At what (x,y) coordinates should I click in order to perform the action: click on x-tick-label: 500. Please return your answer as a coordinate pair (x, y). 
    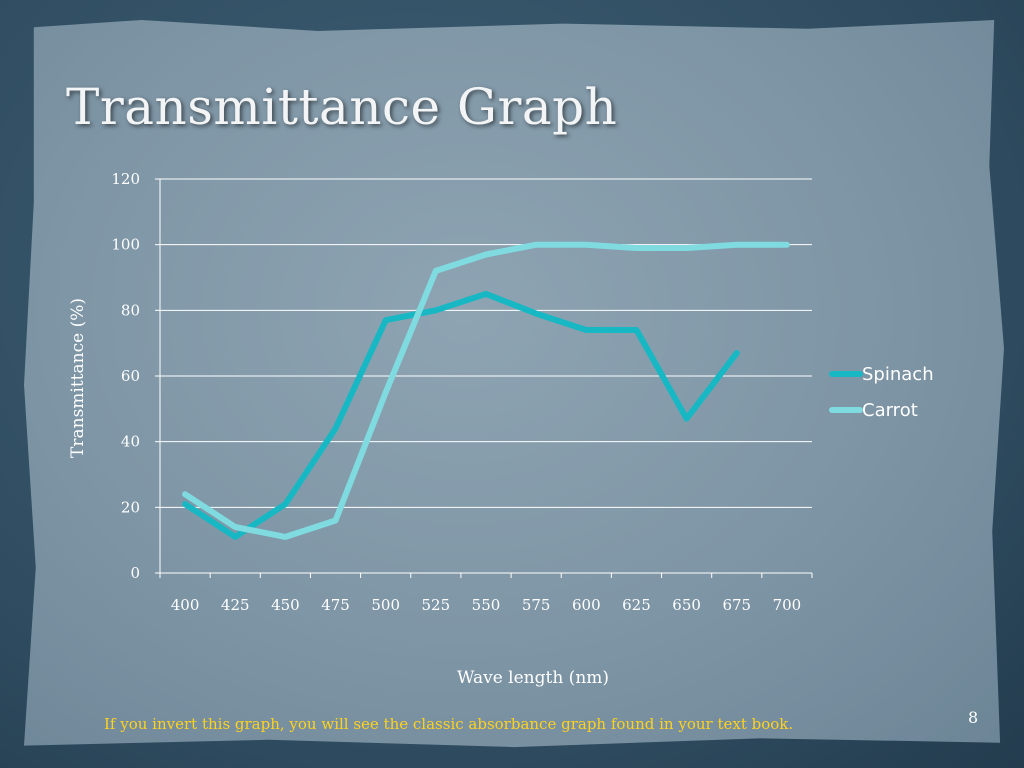
    Looking at the image, I should click on (385, 605).